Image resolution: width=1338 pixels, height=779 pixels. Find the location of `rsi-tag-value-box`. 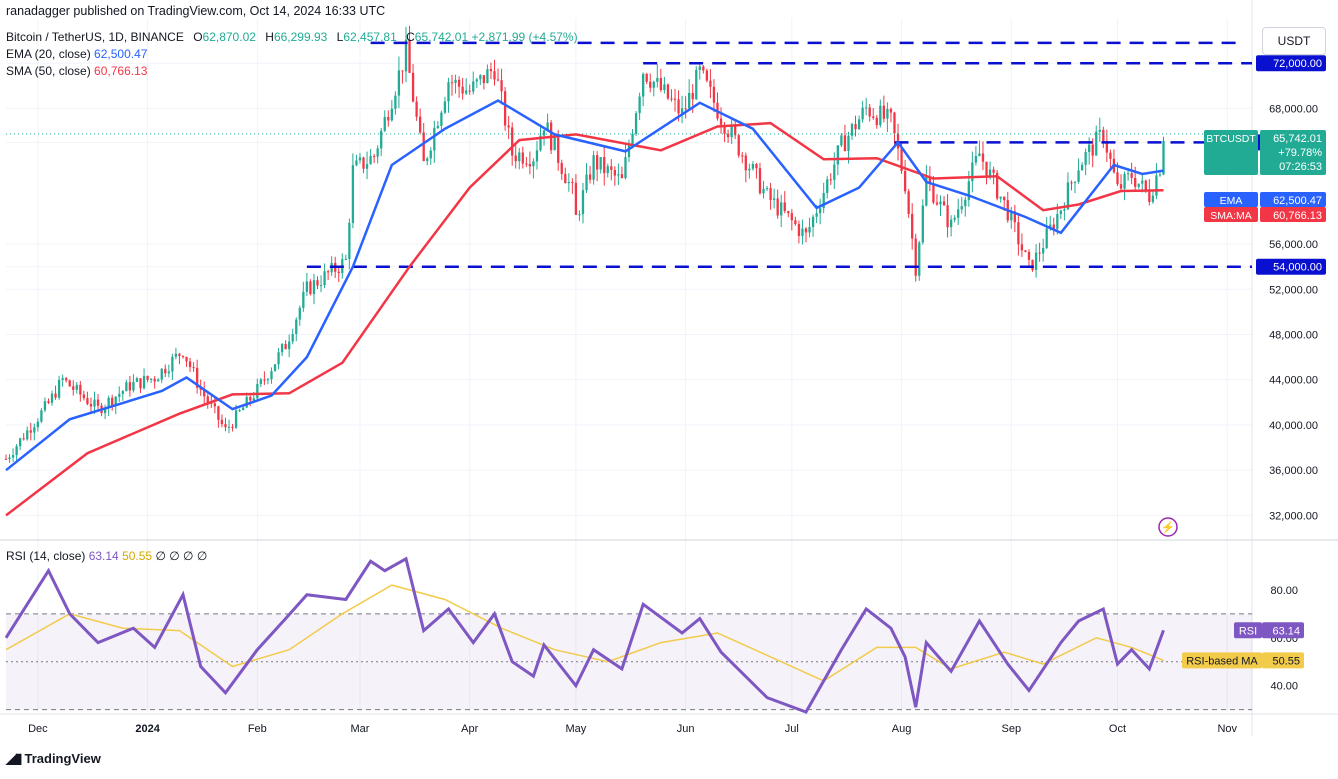

rsi-tag-value-box is located at coordinates (1283, 630).